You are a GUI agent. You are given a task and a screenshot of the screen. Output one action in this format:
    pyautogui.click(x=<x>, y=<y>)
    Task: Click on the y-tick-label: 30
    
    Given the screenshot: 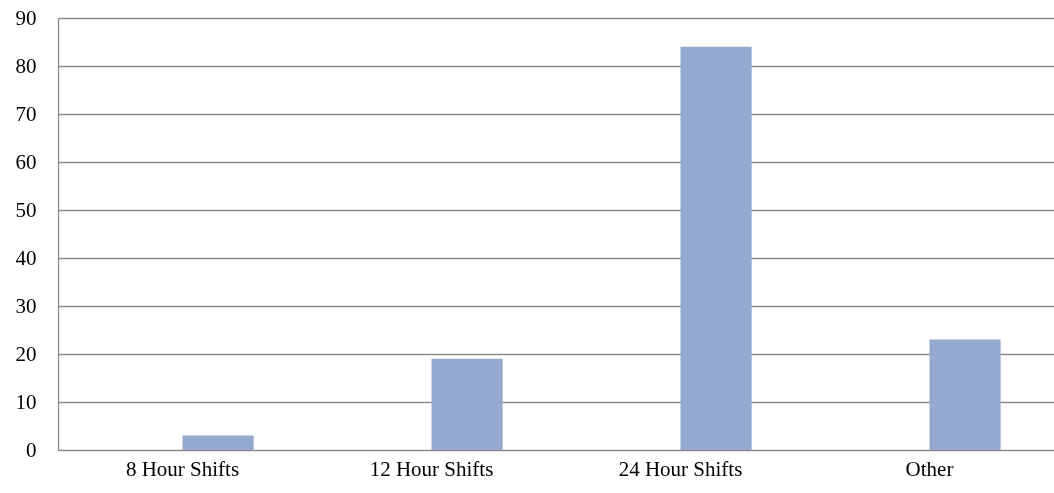 What is the action you would take?
    pyautogui.click(x=26, y=305)
    